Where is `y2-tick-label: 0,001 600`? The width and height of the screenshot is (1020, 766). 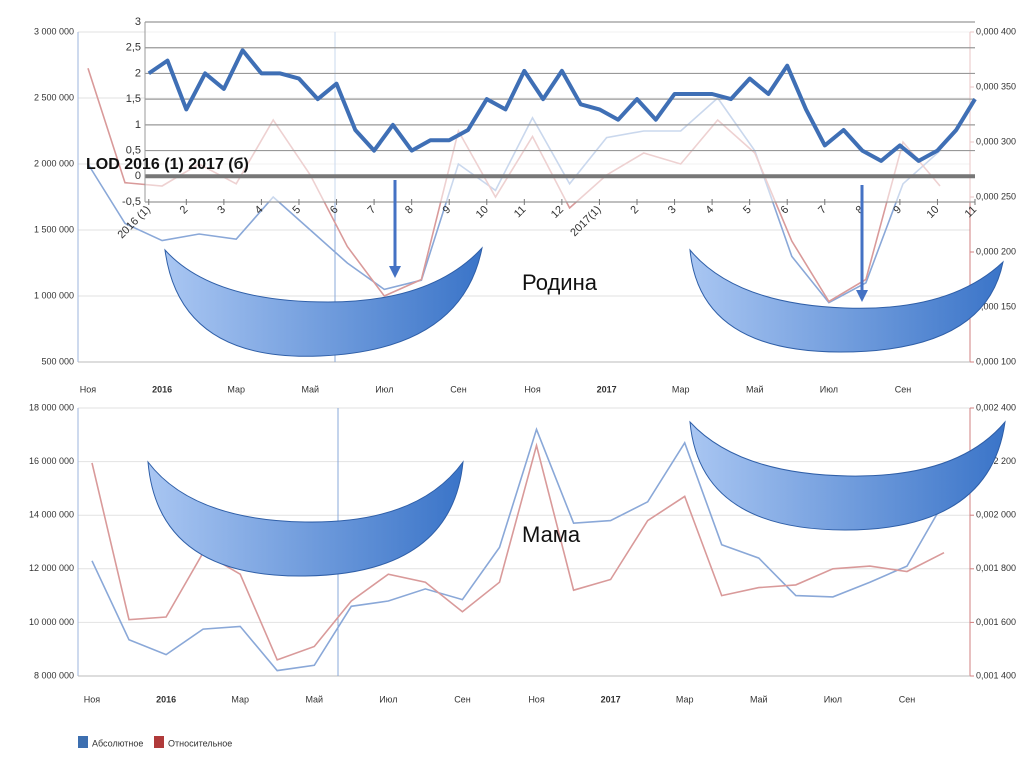
y2-tick-label: 0,001 600 is located at coordinates (996, 622).